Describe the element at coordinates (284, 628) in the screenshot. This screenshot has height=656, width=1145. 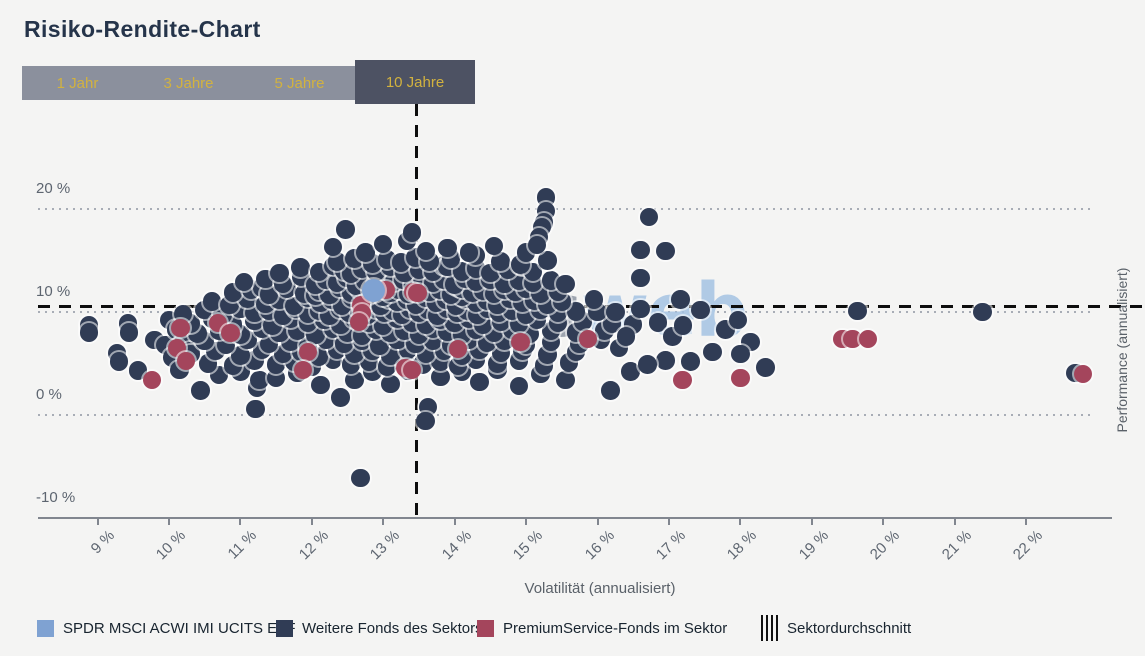
I see `legend-swatch-navy` at that location.